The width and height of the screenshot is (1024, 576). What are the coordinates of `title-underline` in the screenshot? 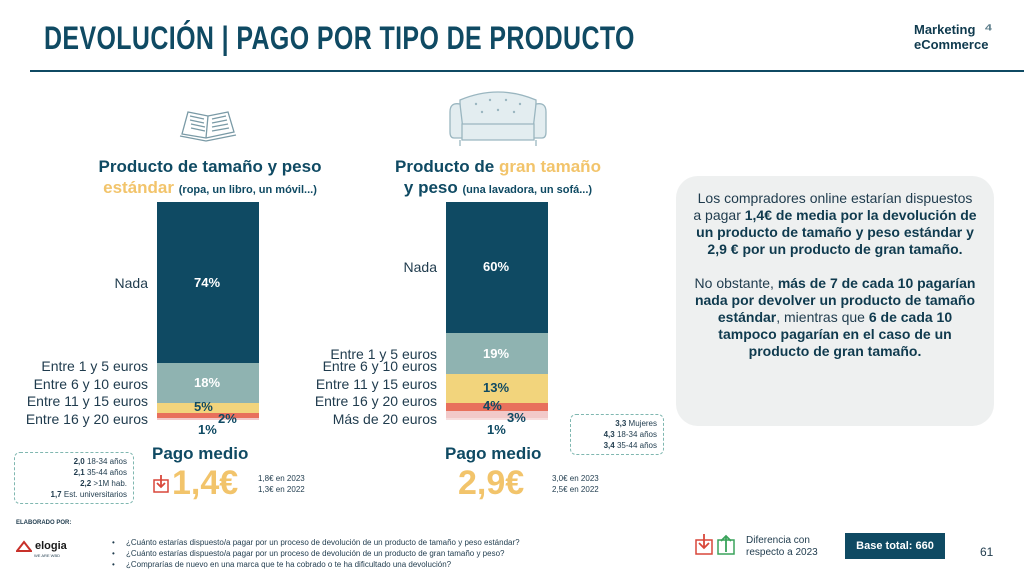 It's located at (527, 71).